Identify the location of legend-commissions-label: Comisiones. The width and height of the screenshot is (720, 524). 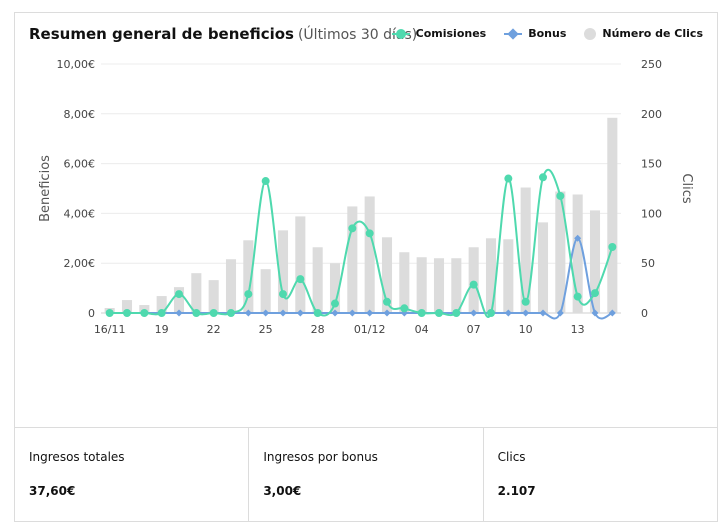
(451, 33).